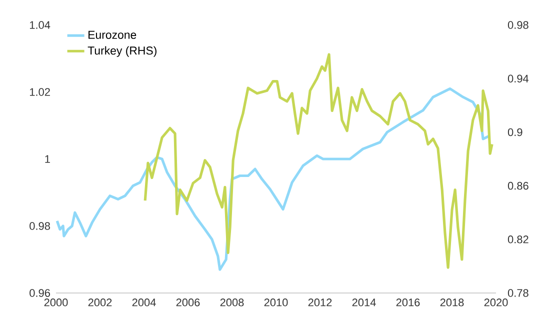 The image size is (554, 325). I want to click on y2-tick-label: 0.82, so click(518, 240).